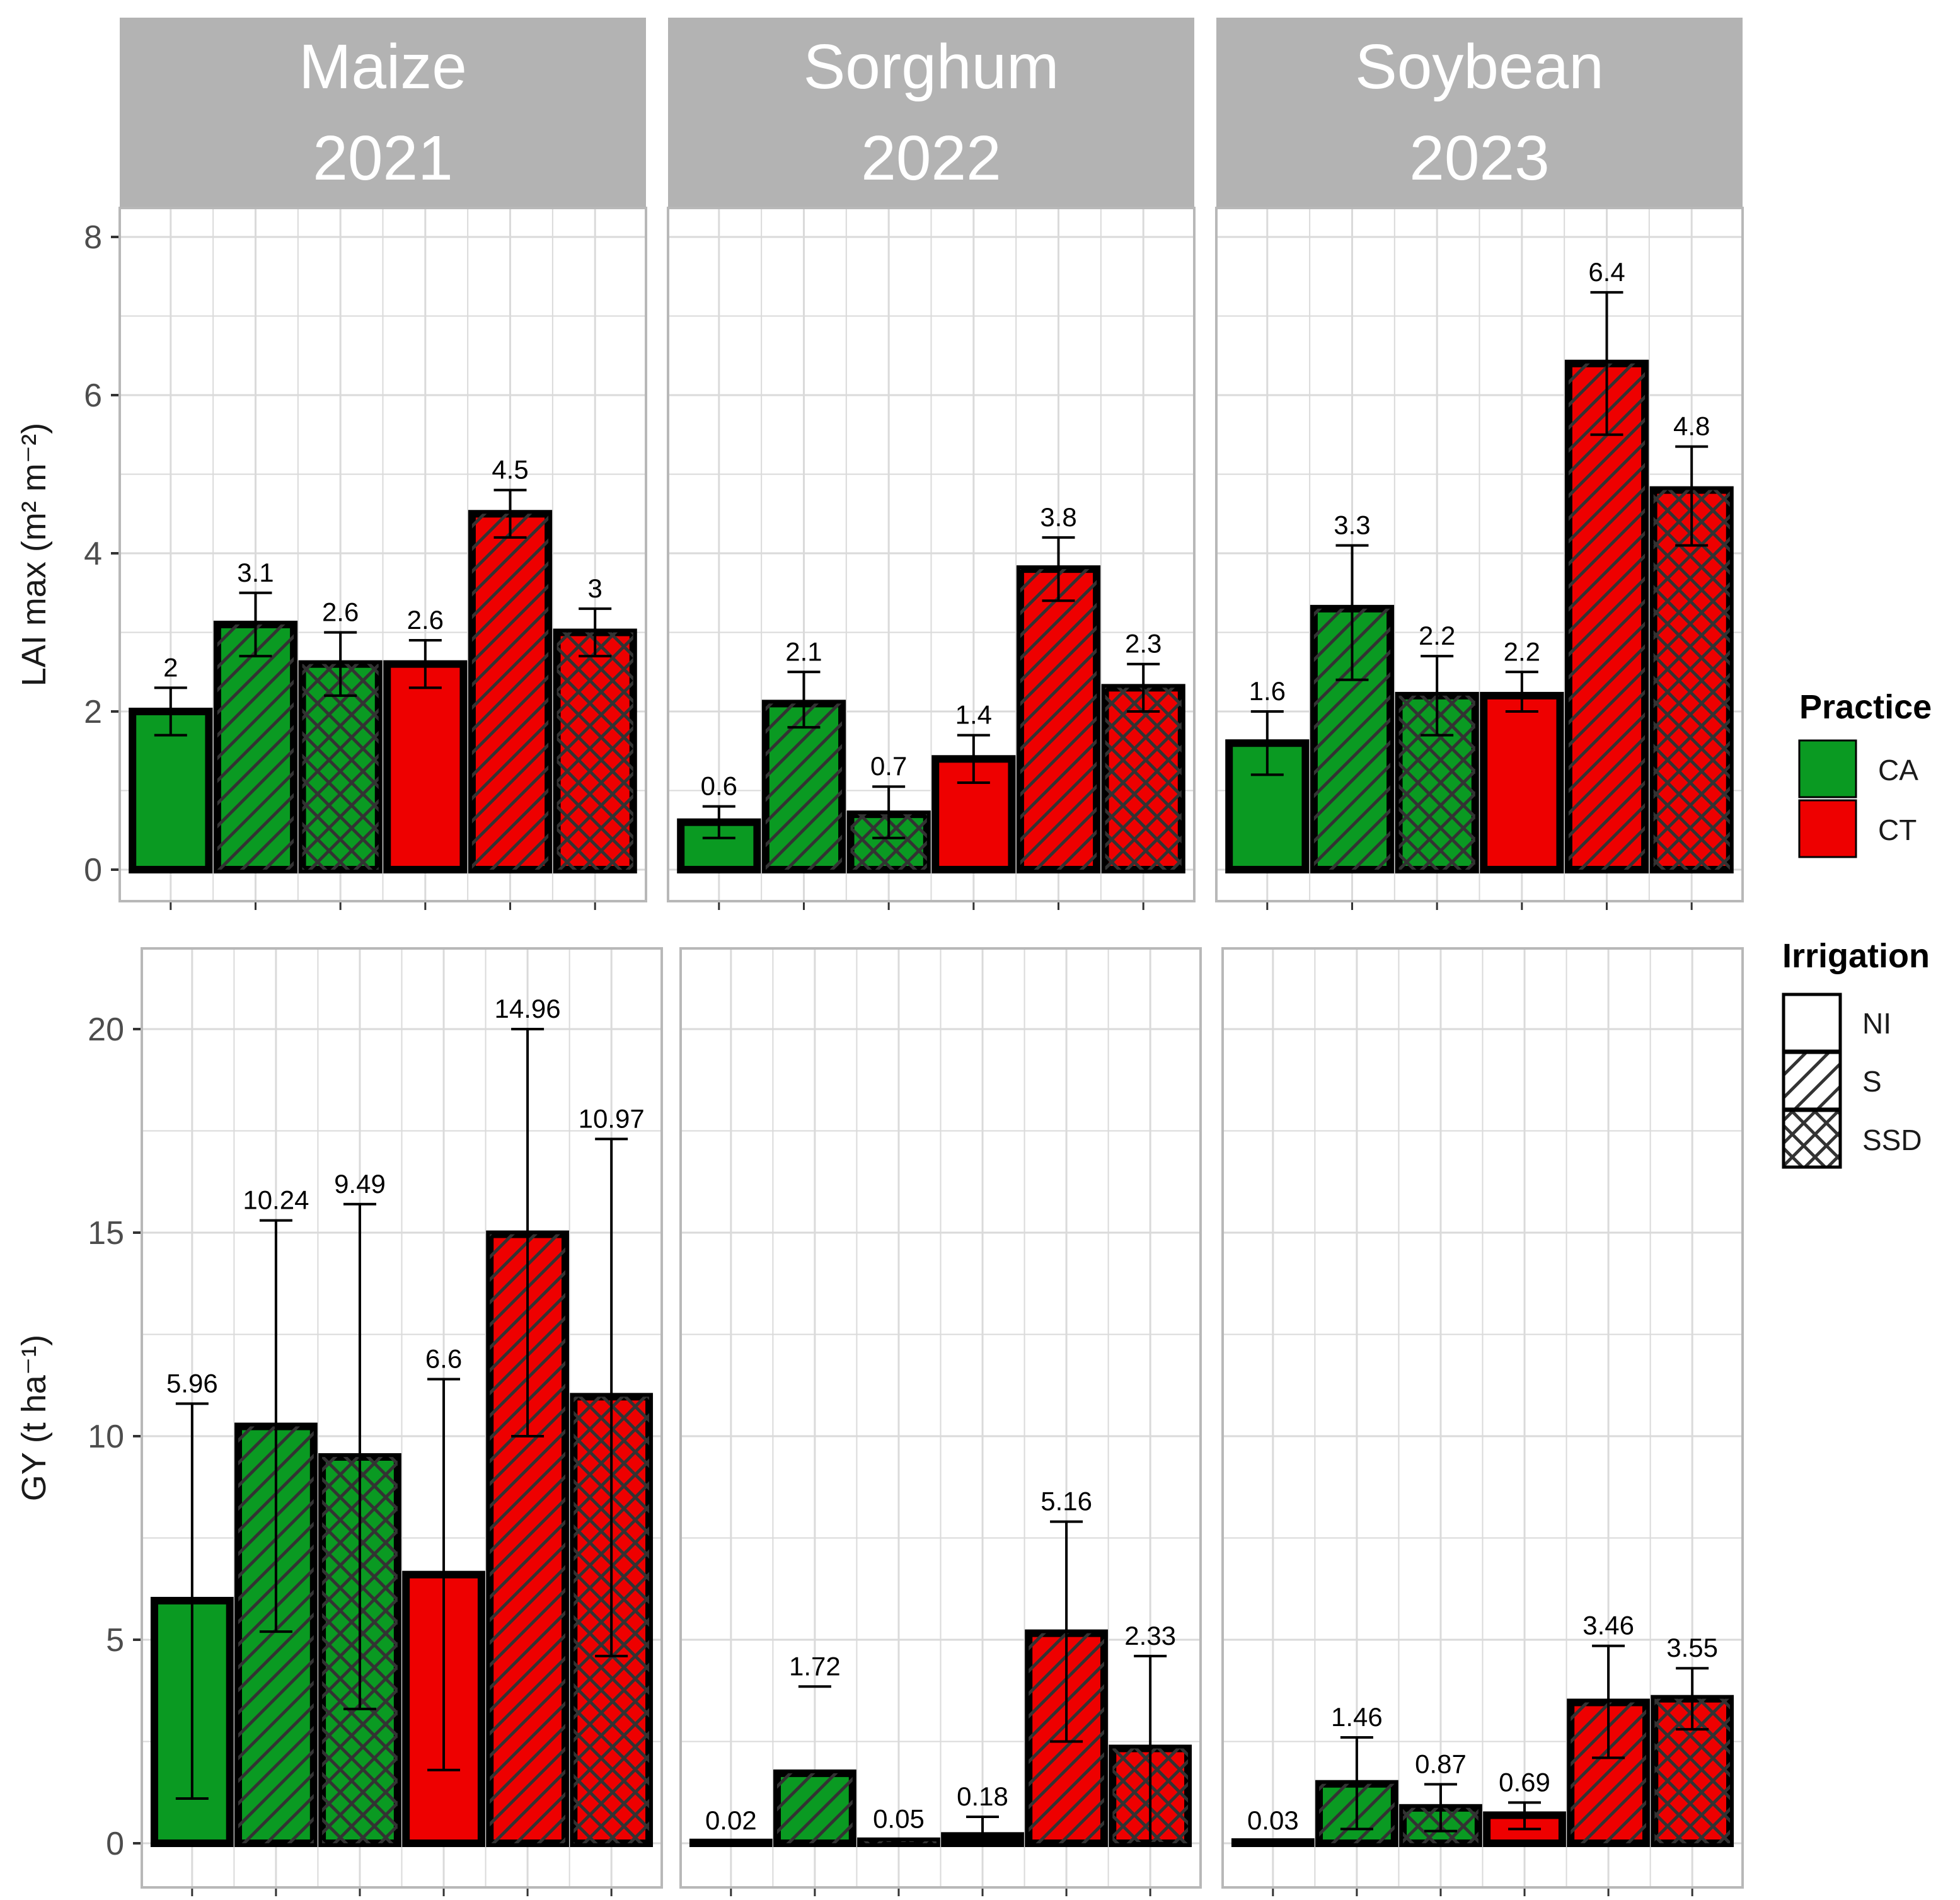 The image size is (1960, 1900). I want to click on y-tick-label: 10, so click(106, 1437).